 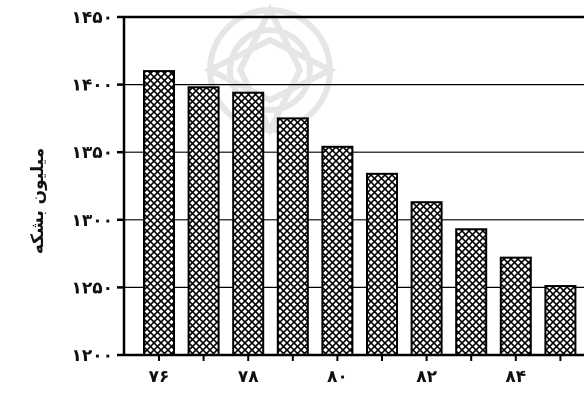 I want to click on y-axis-ticks: ۱۲۰۰ ۱۲۵۰ ۱۳۰۰ ۱۳۵۰ ۱۴۰۰ ۱۴۵۰, so click(x=97, y=187).